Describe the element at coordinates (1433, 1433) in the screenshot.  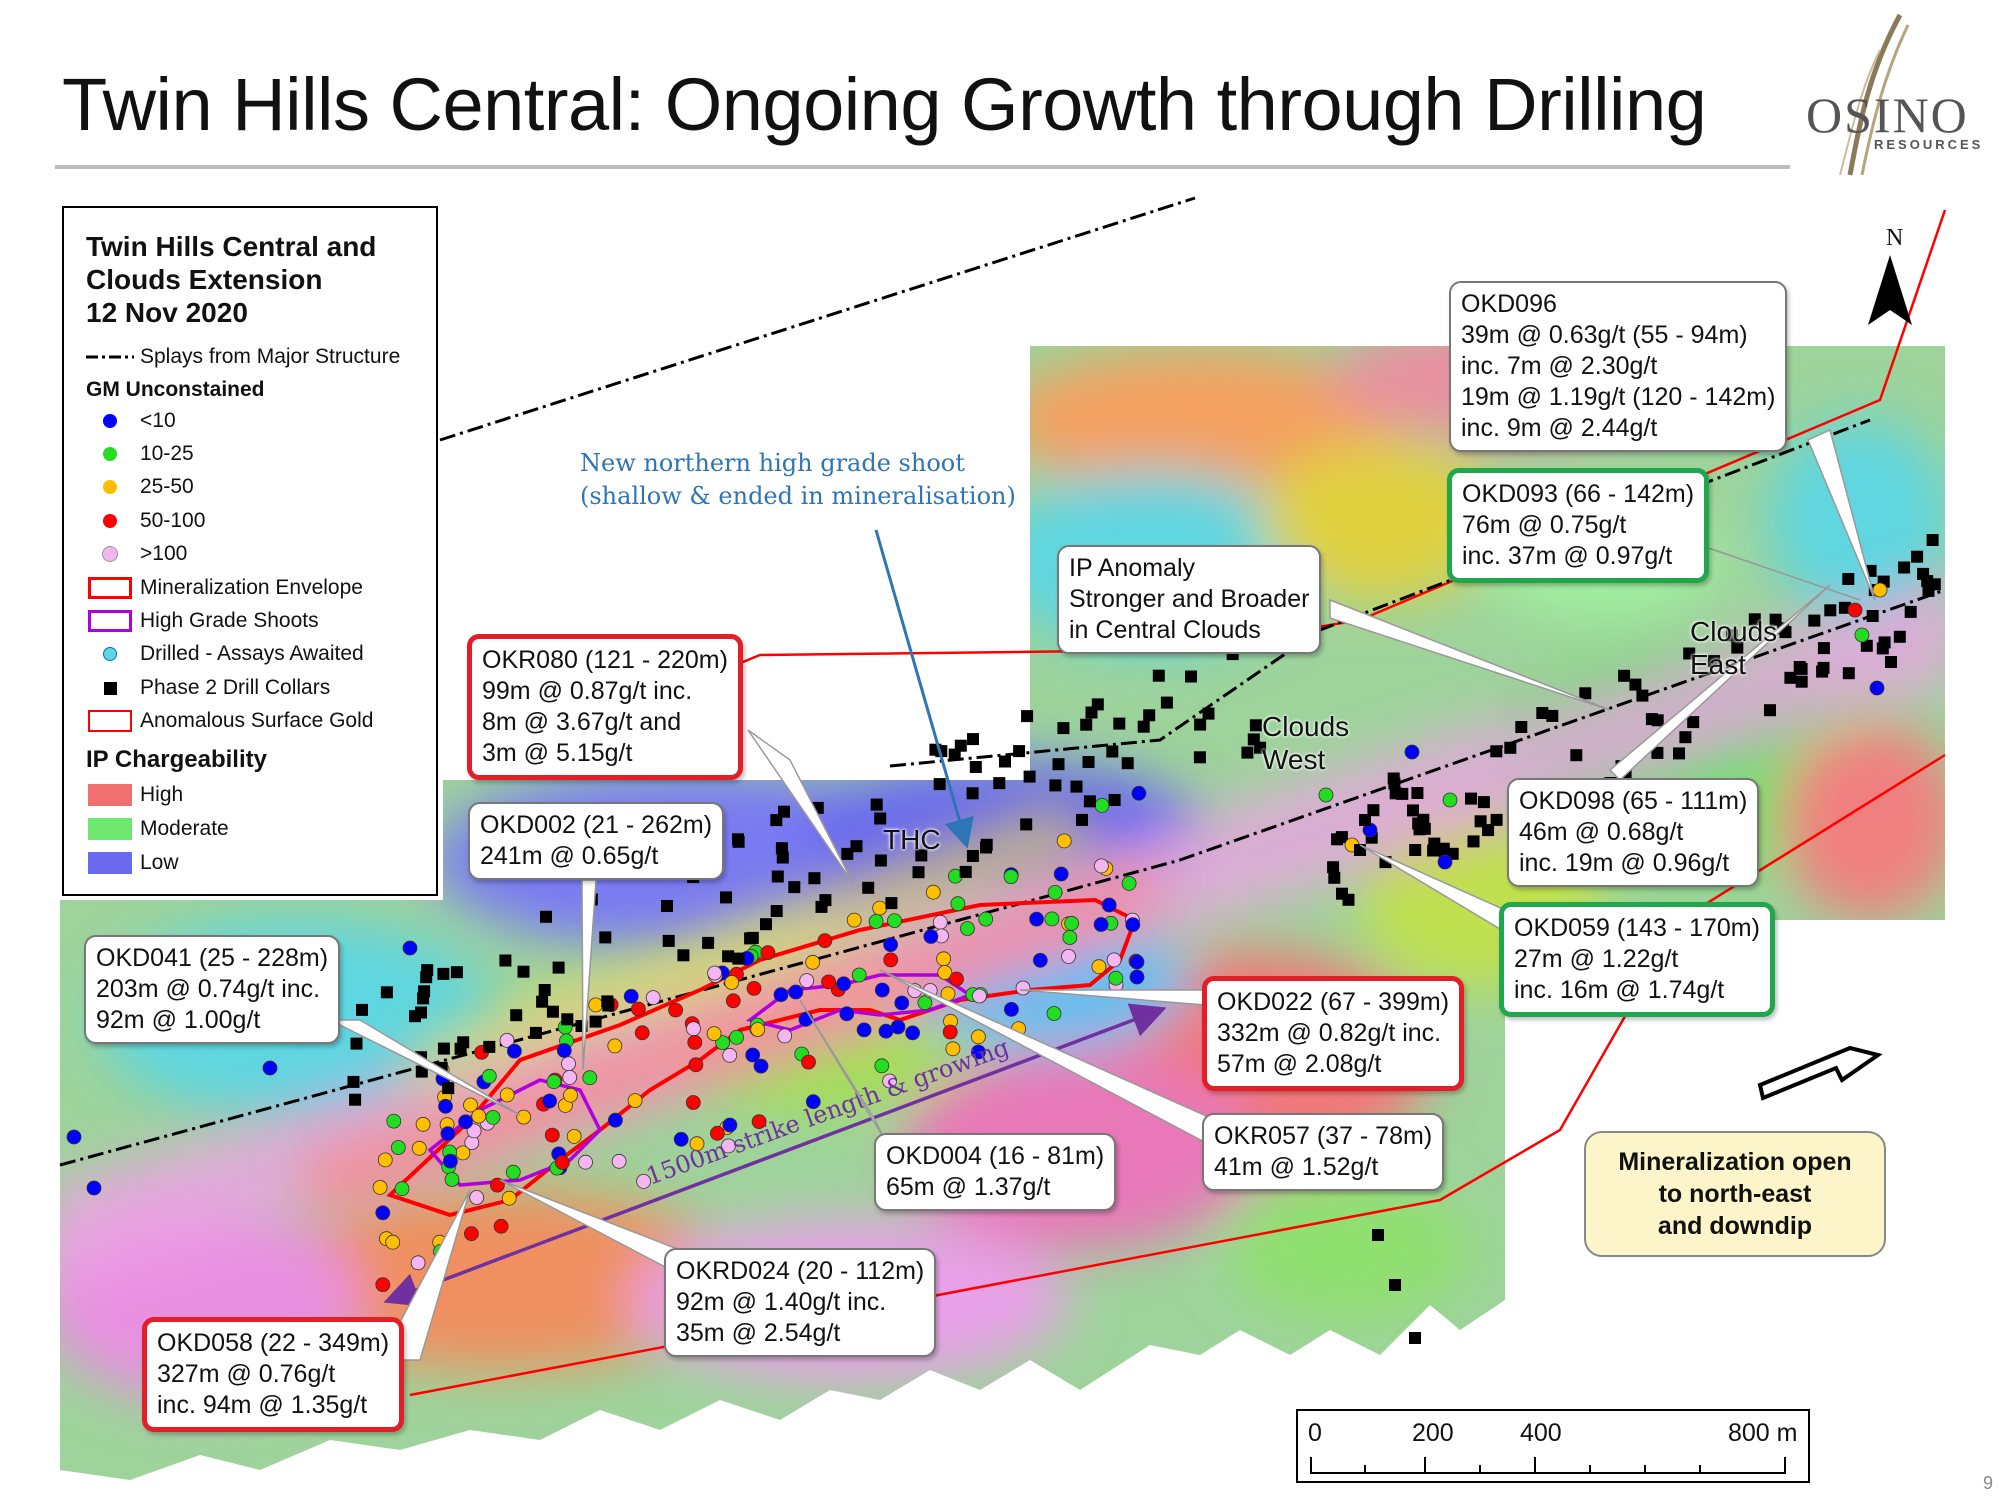
I see `scale-label: 200` at that location.